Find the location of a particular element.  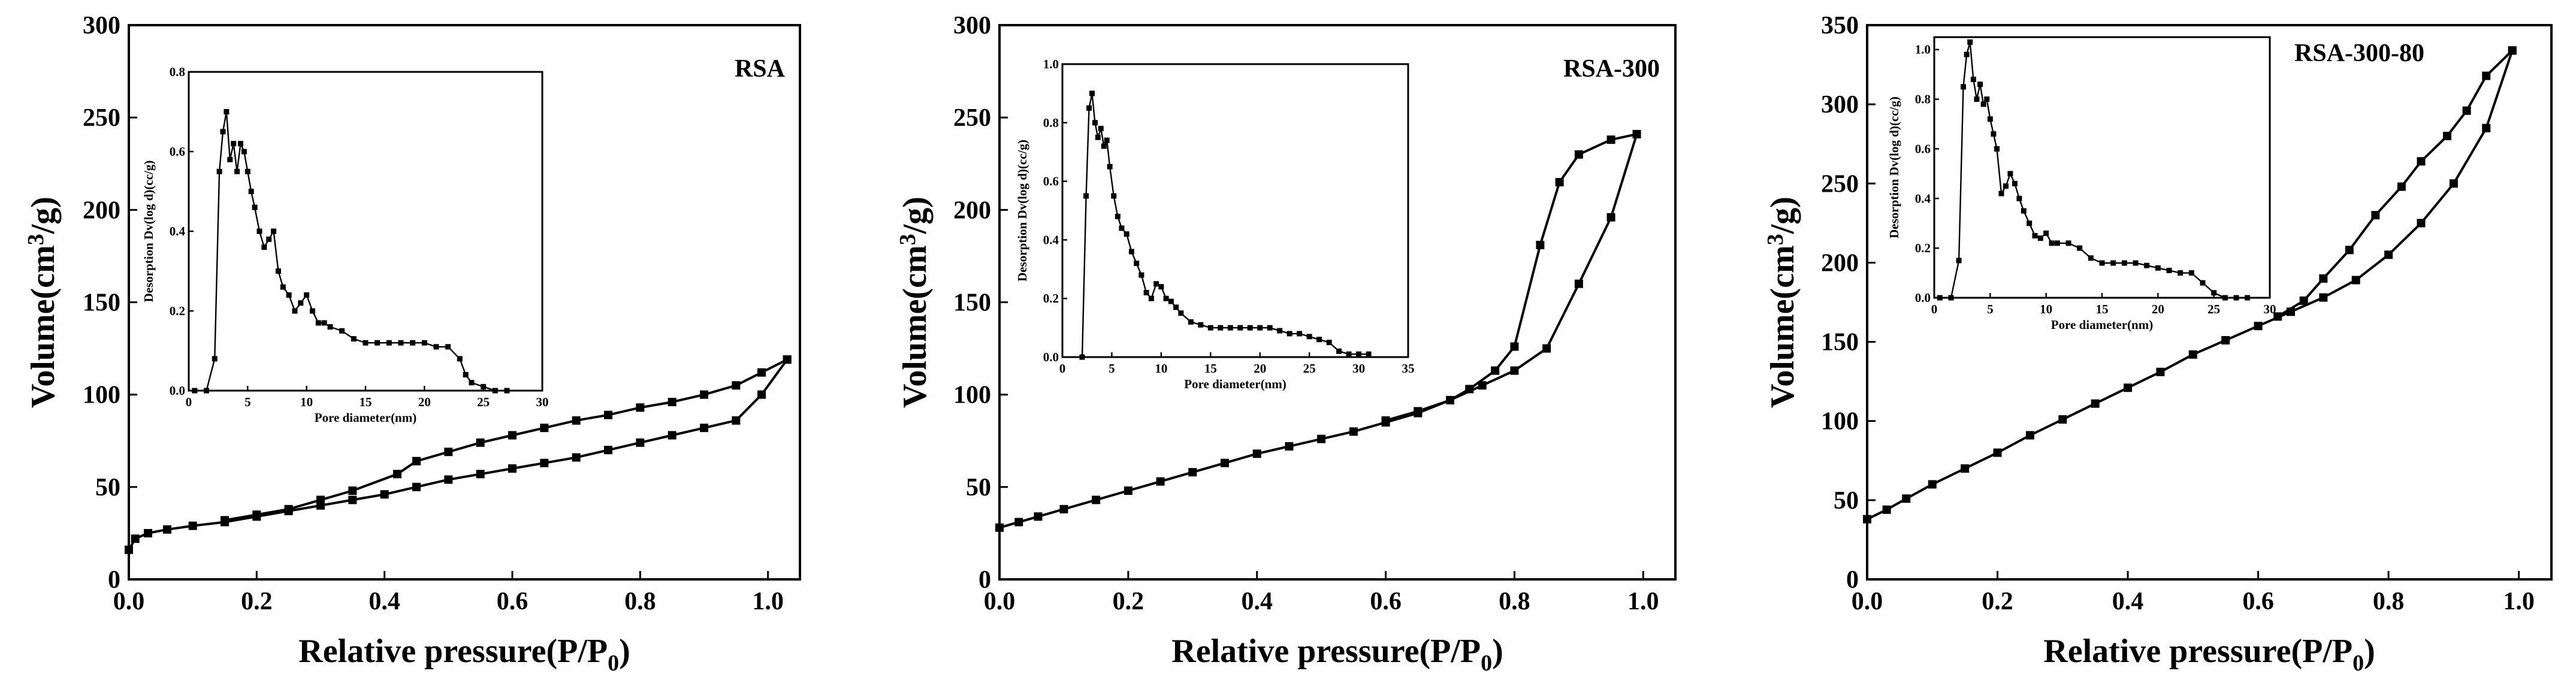

y-tick-label: 200 is located at coordinates (972, 211).